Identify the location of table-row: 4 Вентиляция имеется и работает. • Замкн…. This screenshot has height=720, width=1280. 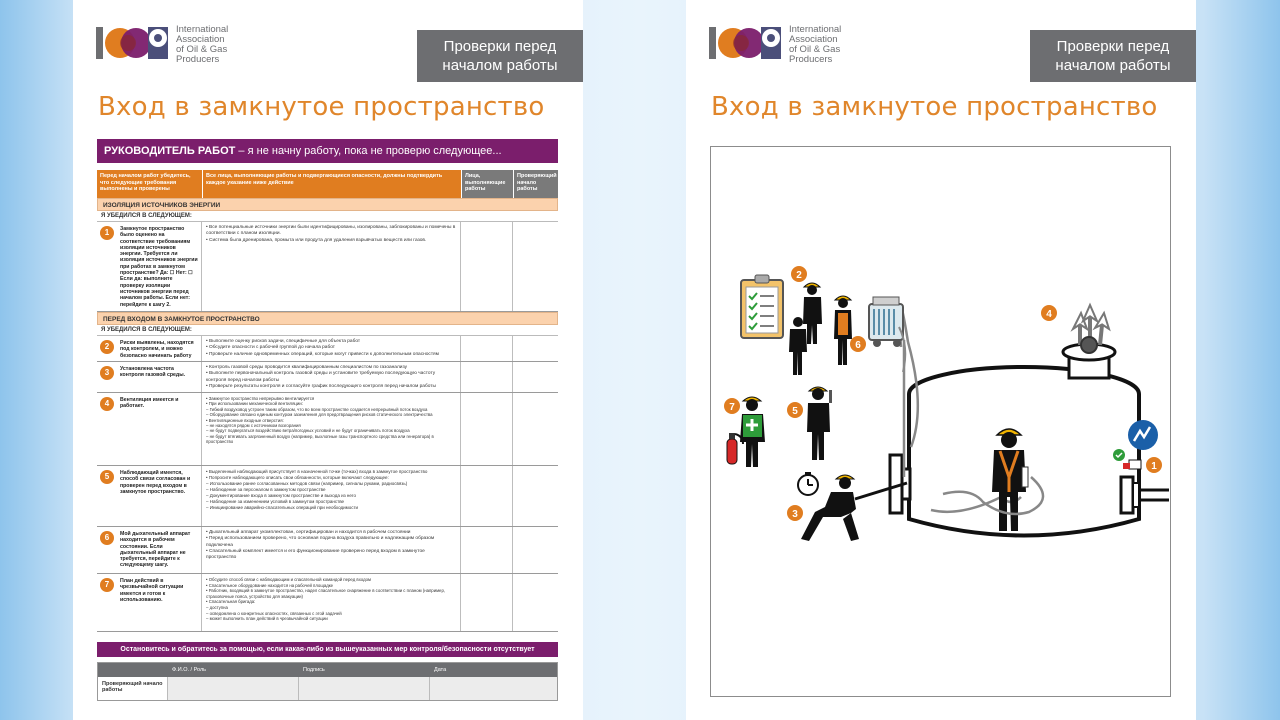
(327, 429).